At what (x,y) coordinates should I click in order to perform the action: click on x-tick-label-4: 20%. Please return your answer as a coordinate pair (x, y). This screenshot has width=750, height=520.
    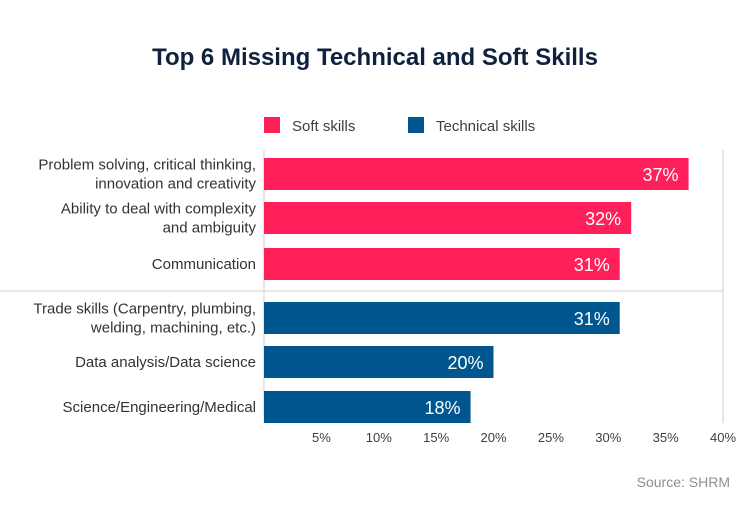
    Looking at the image, I should click on (493, 437).